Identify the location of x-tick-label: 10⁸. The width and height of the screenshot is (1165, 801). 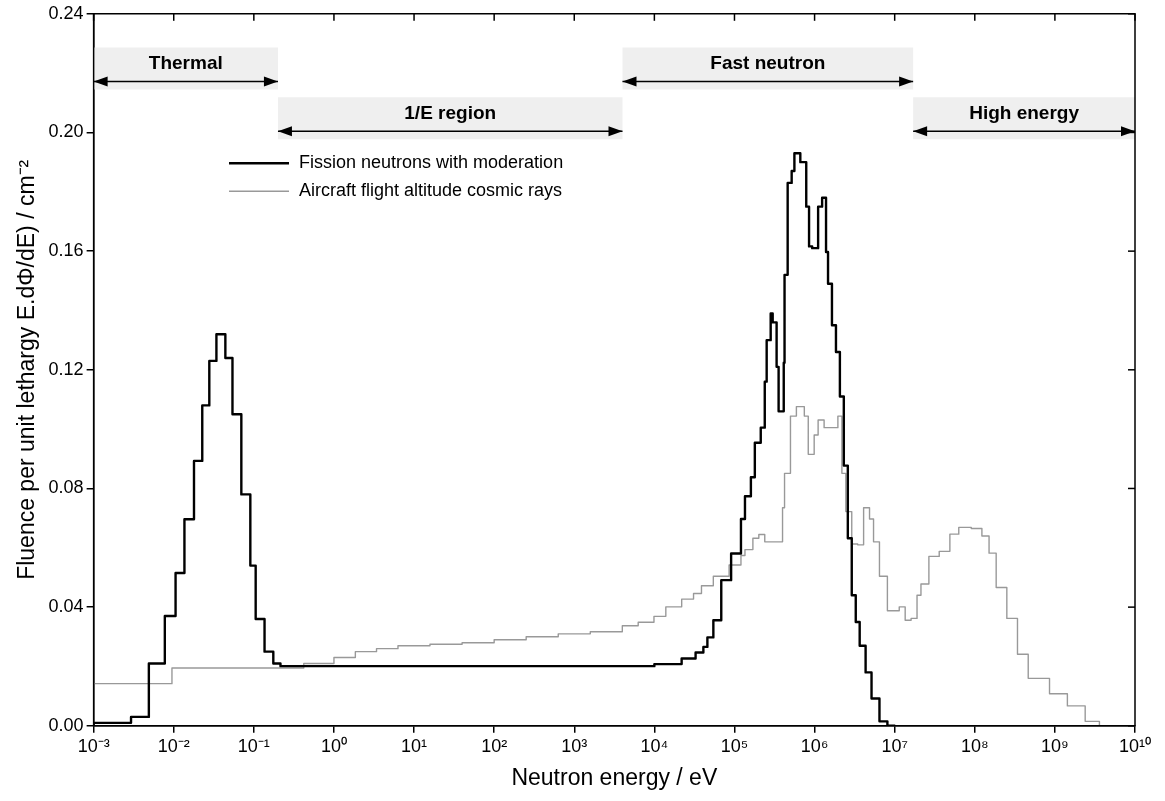
(974, 745).